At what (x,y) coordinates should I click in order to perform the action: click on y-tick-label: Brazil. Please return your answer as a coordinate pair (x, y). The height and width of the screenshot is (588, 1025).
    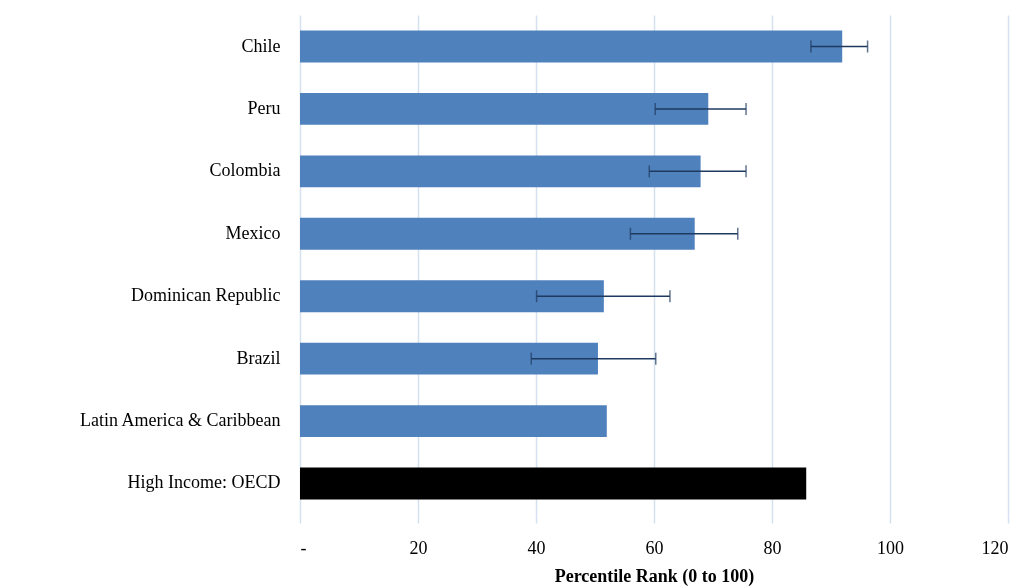
    Looking at the image, I should click on (258, 357).